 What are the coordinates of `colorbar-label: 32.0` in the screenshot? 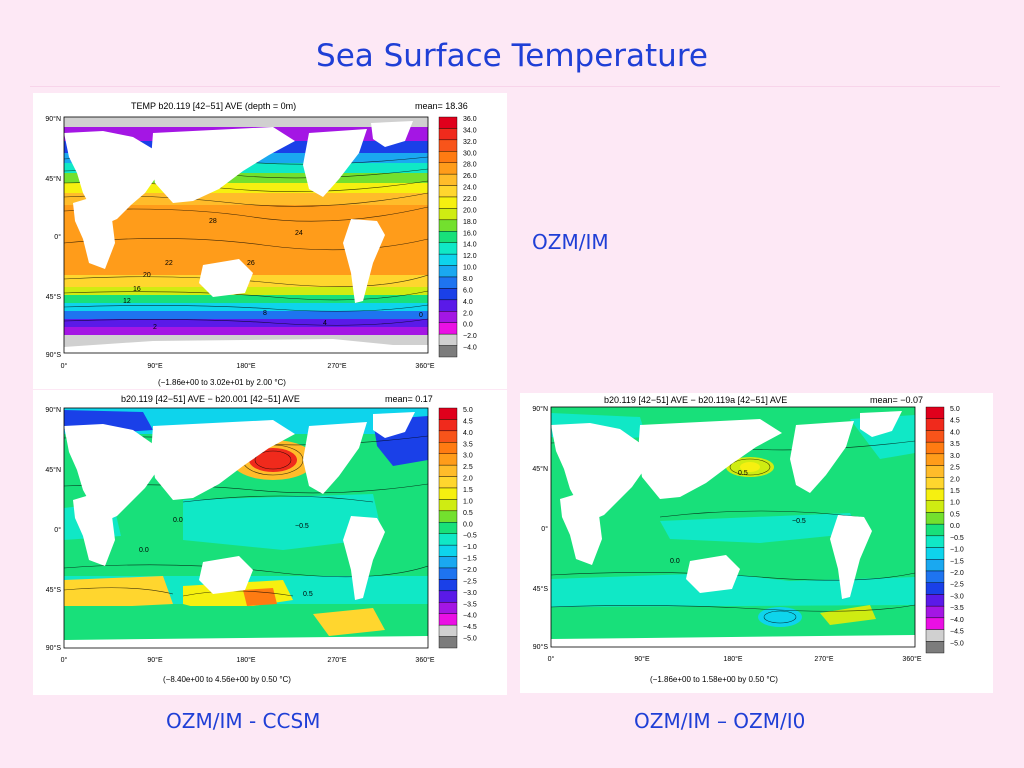 It's located at (470, 142).